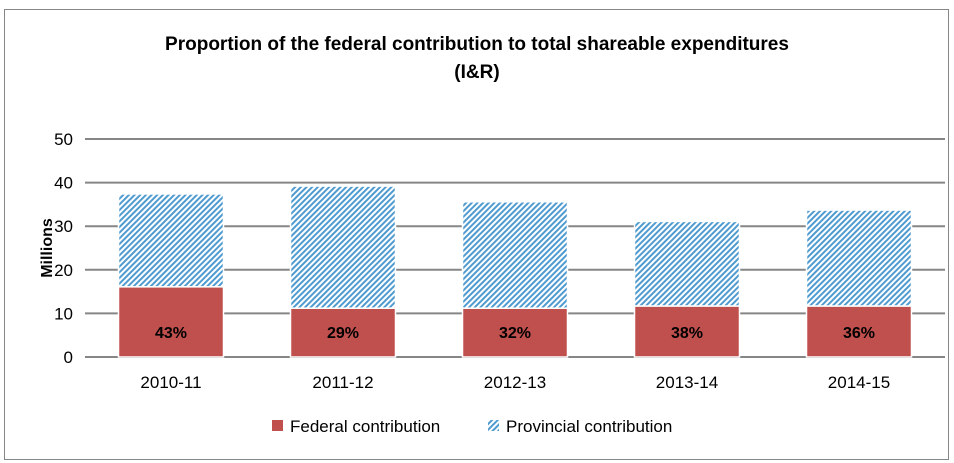 The image size is (954, 463). What do you see at coordinates (476, 72) in the screenshot?
I see `chart-subtitle: (I&R)` at bounding box center [476, 72].